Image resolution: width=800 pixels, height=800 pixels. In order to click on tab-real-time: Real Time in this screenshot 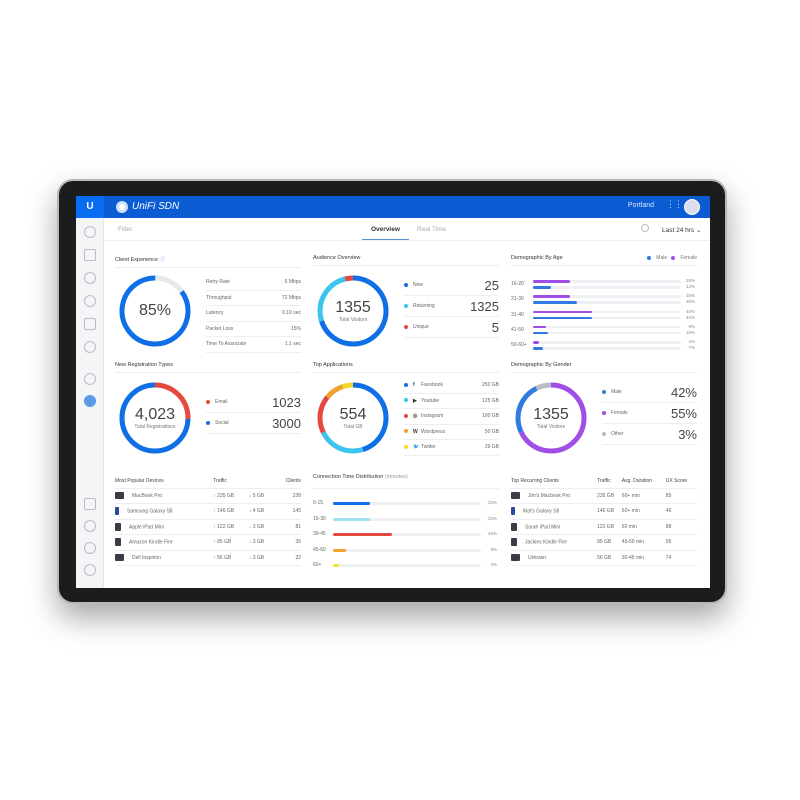, I will do `click(432, 229)`.